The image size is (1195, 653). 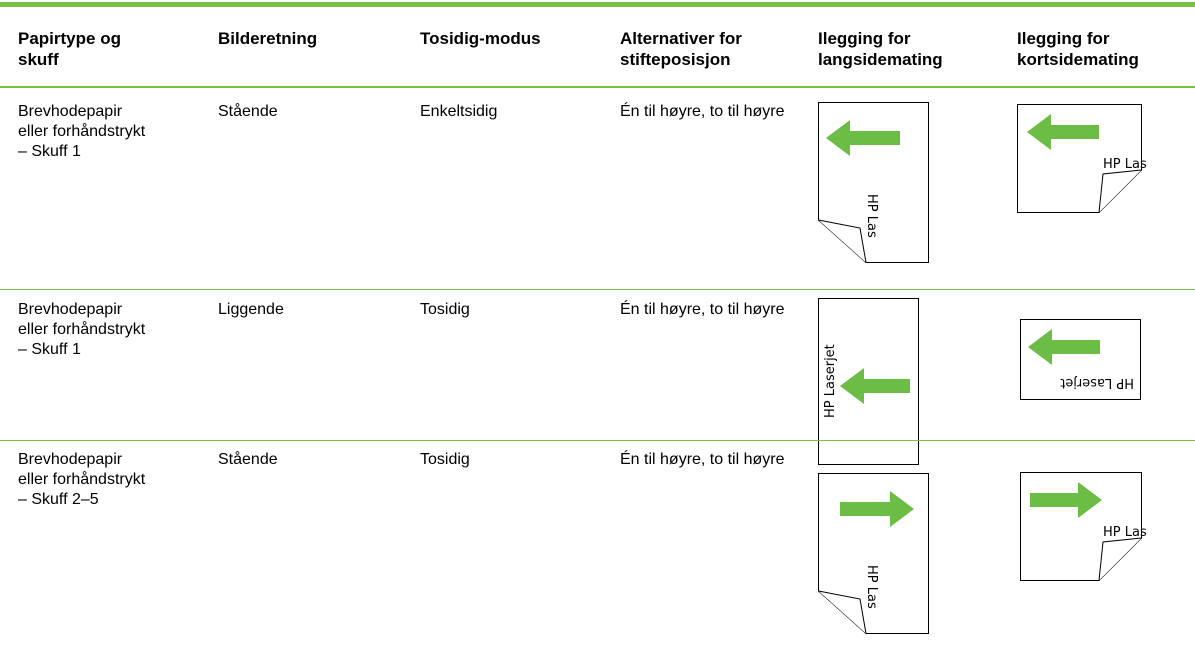 I want to click on long-edge-icon: HP Laserjet, so click(x=868, y=381).